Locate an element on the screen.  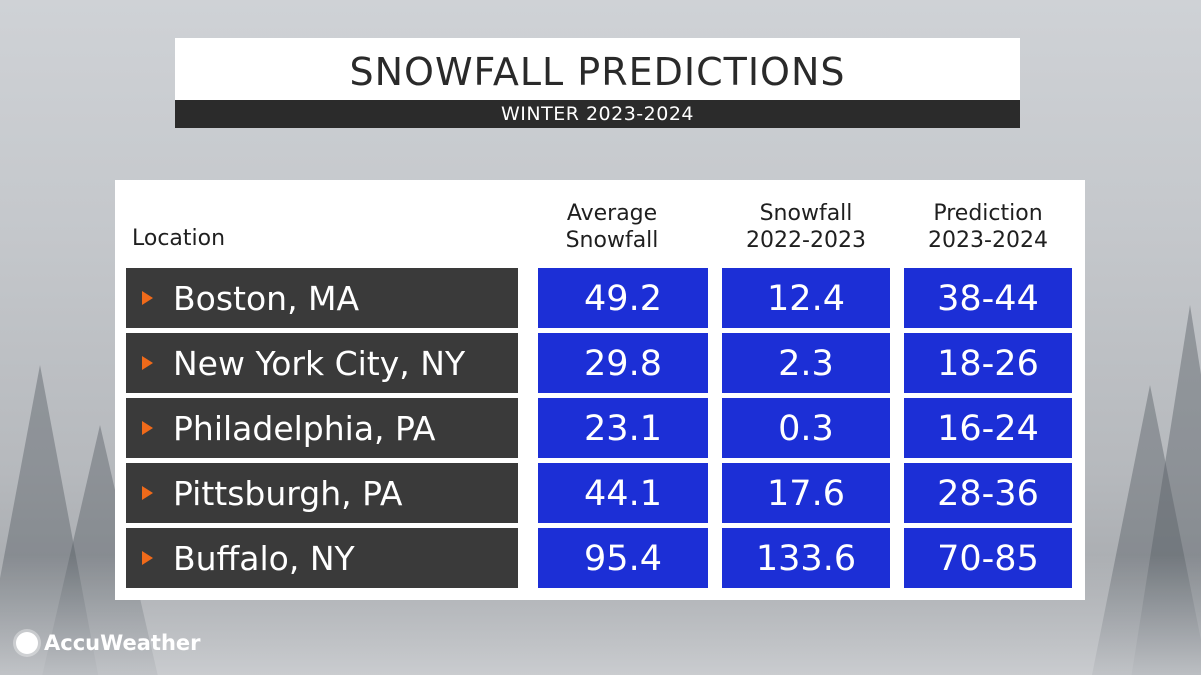
title-block: SNOWFALL PREDICTIONS WINTER 2023-2024 is located at coordinates (597, 83).